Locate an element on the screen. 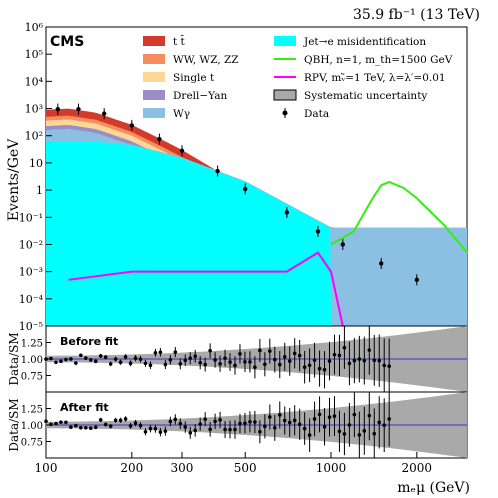 The image size is (498, 498). y-tick-label: 10⁻⁴ is located at coordinates (31, 299).